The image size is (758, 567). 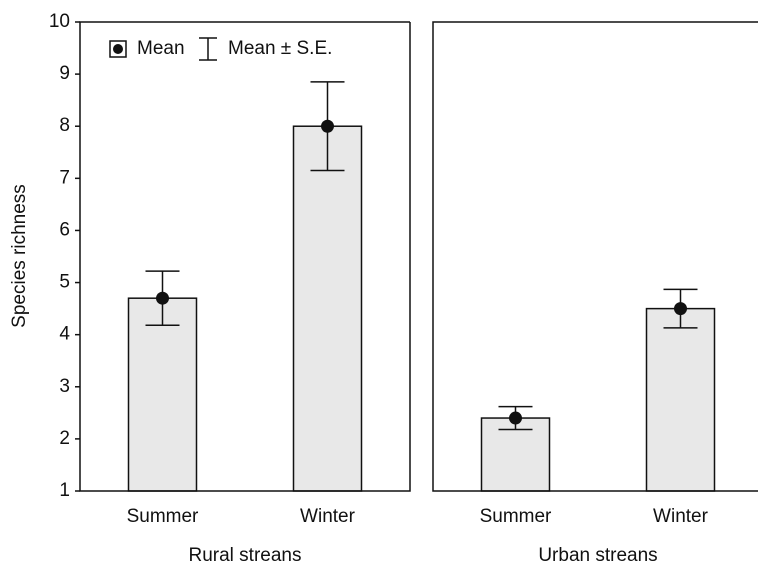 What do you see at coordinates (64, 282) in the screenshot?
I see `y-tick-label: 5` at bounding box center [64, 282].